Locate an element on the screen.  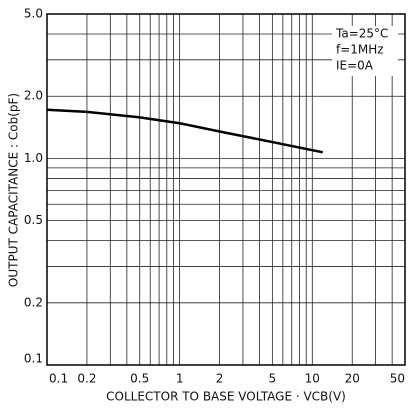
annotation: f=1MHz is located at coordinates (360, 50).